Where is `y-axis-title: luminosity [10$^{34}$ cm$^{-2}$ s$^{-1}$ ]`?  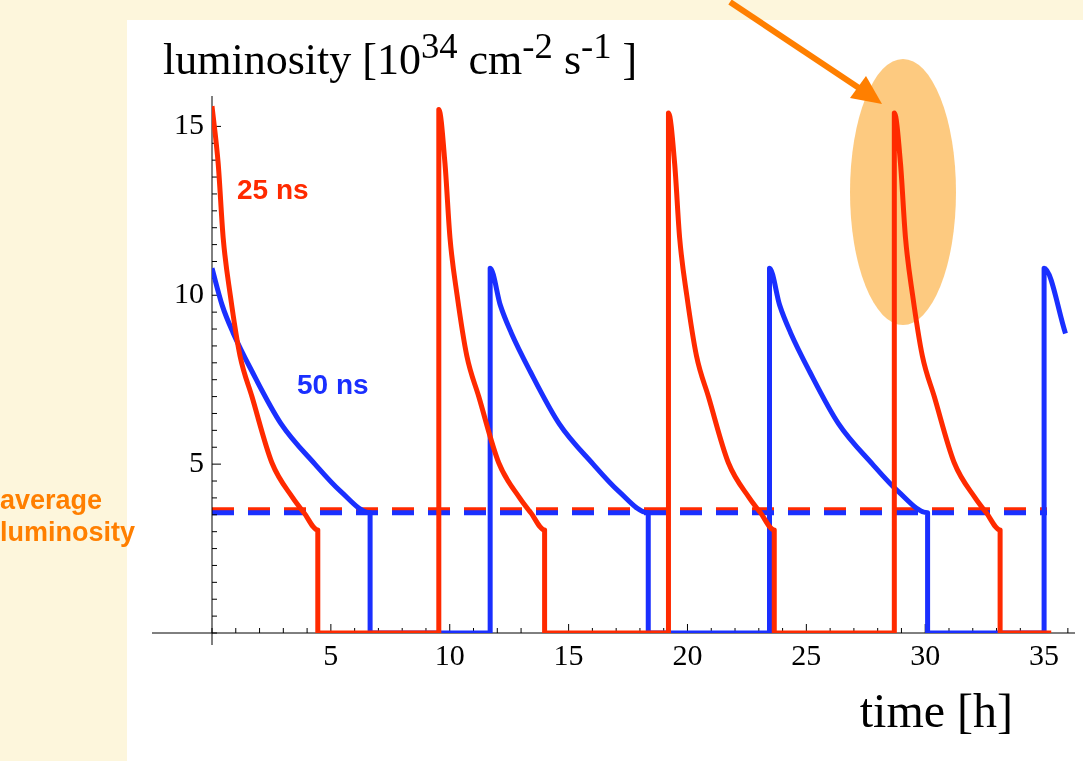
y-axis-title: luminosity [10$^{34}$ cm$^{-2}$ s$^{-1}$ ] is located at coordinates (400, 55).